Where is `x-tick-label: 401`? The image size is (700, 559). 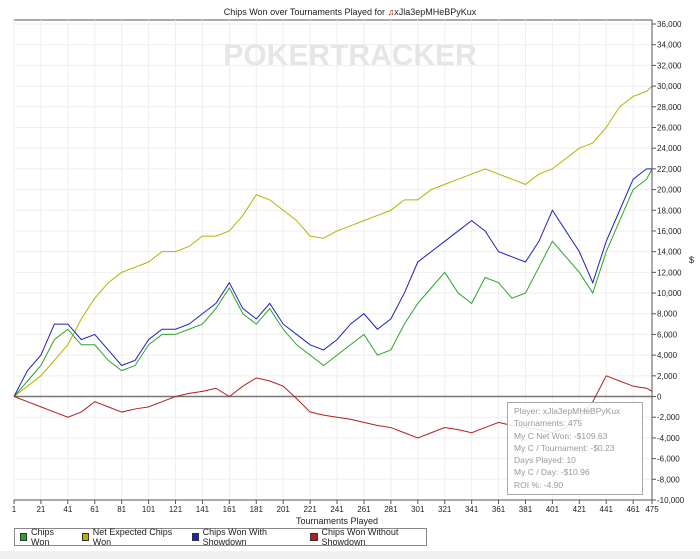 x-tick-label: 401 is located at coordinates (553, 509).